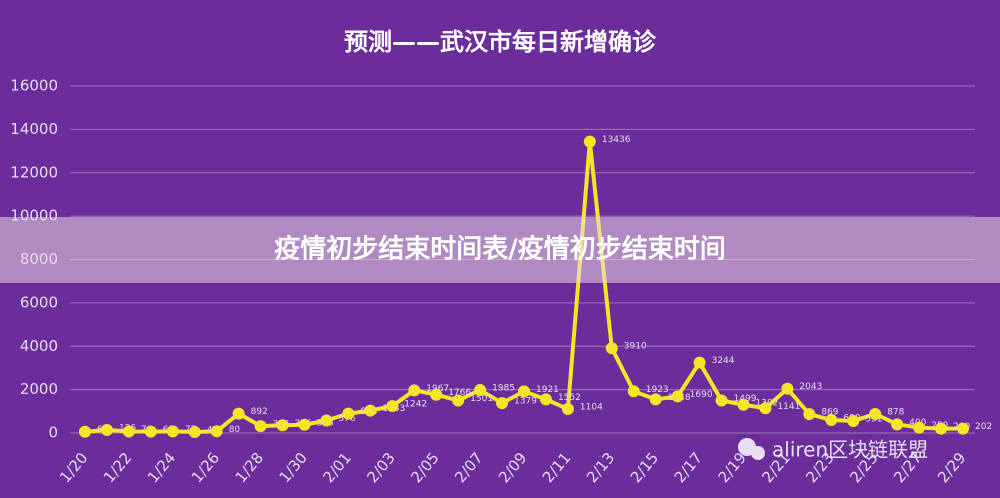 This screenshot has width=1000, height=498. What do you see at coordinates (39, 302) in the screenshot?
I see `y-tick-label: 6000` at bounding box center [39, 302].